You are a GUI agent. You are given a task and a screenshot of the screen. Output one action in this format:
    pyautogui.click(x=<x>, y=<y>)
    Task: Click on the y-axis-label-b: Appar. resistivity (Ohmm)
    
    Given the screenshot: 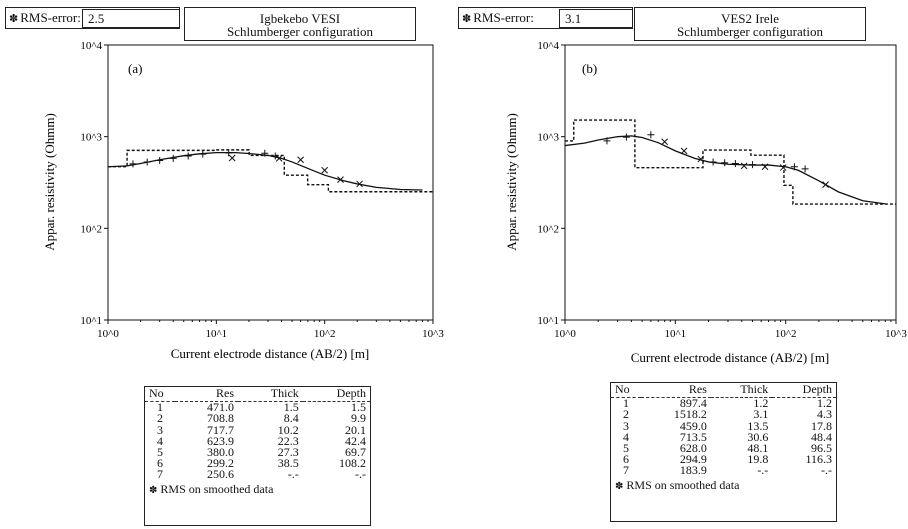 What is the action you would take?
    pyautogui.click(x=511, y=182)
    